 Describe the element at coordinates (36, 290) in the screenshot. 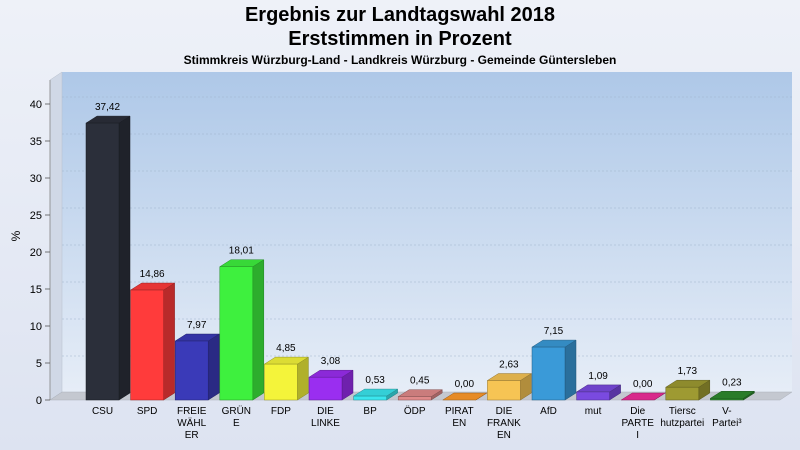

I see `y-tick-label: 15` at that location.